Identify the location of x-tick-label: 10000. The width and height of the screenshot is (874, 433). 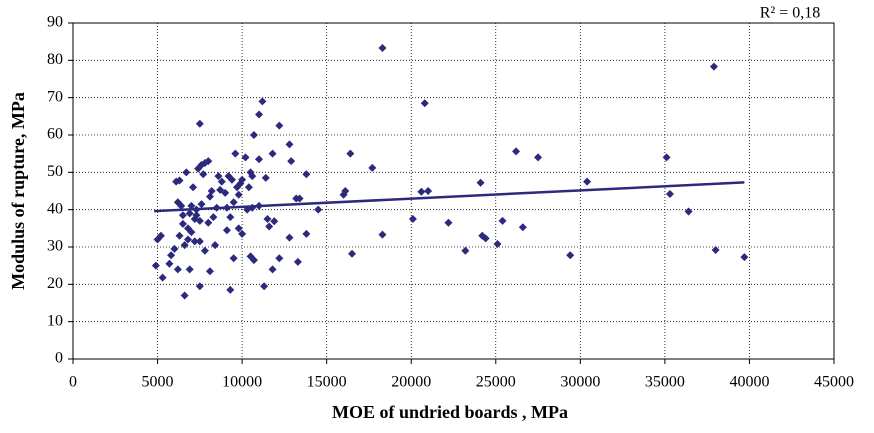
(242, 382).